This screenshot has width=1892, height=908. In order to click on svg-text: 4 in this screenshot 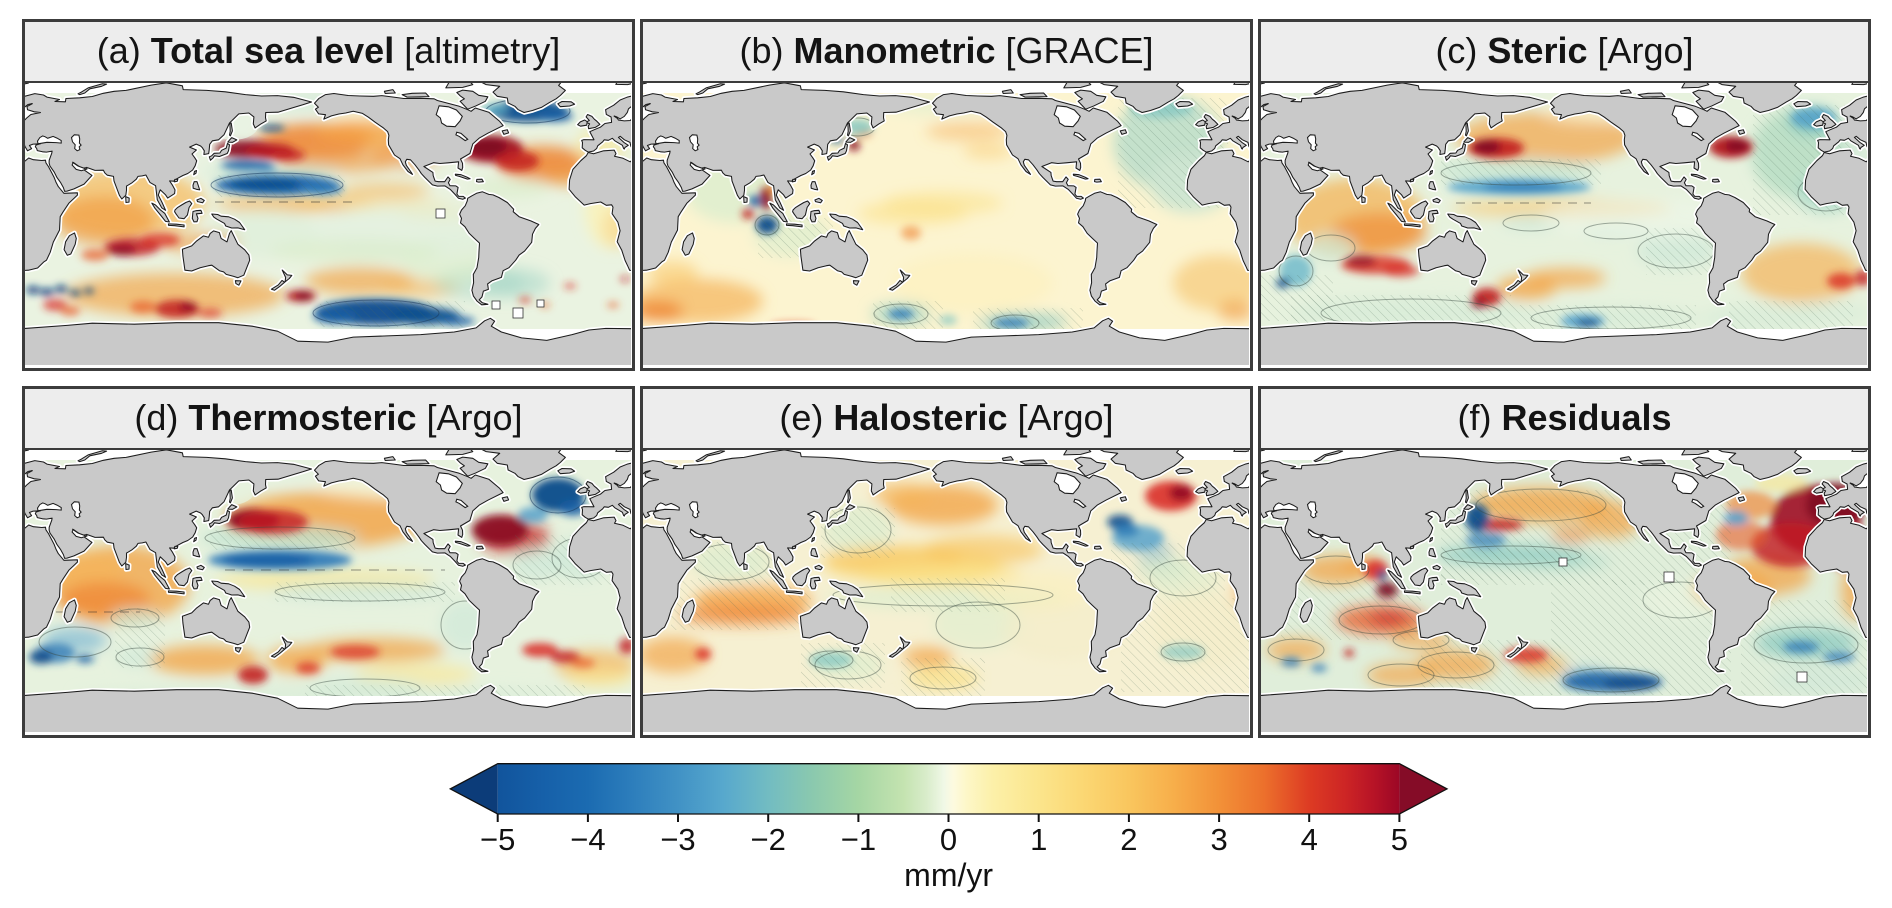, I will do `click(1309, 839)`.